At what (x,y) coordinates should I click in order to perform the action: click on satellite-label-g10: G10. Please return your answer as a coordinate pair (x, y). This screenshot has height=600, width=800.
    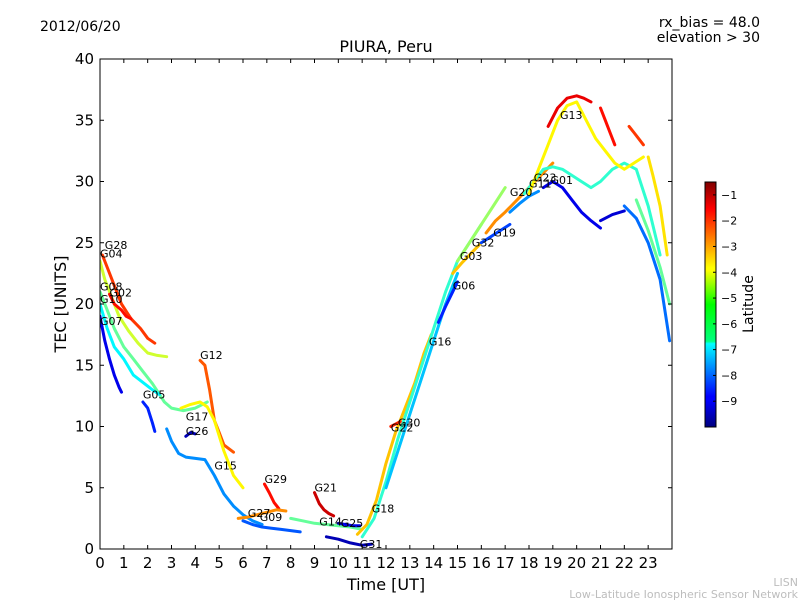
    Looking at the image, I should click on (111, 299).